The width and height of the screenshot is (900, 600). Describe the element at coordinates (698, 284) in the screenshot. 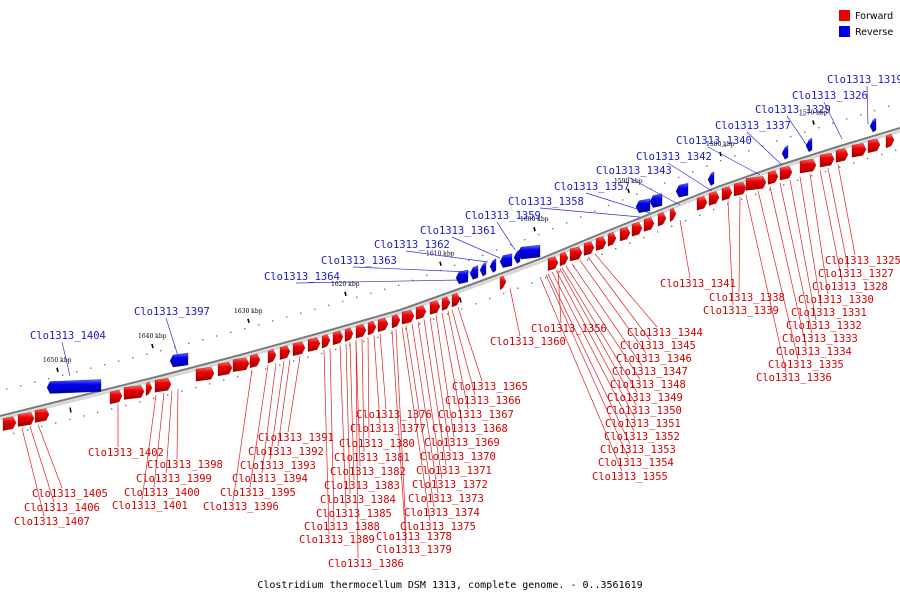

I see `forward-gene-label: Clo1313_1341` at that location.